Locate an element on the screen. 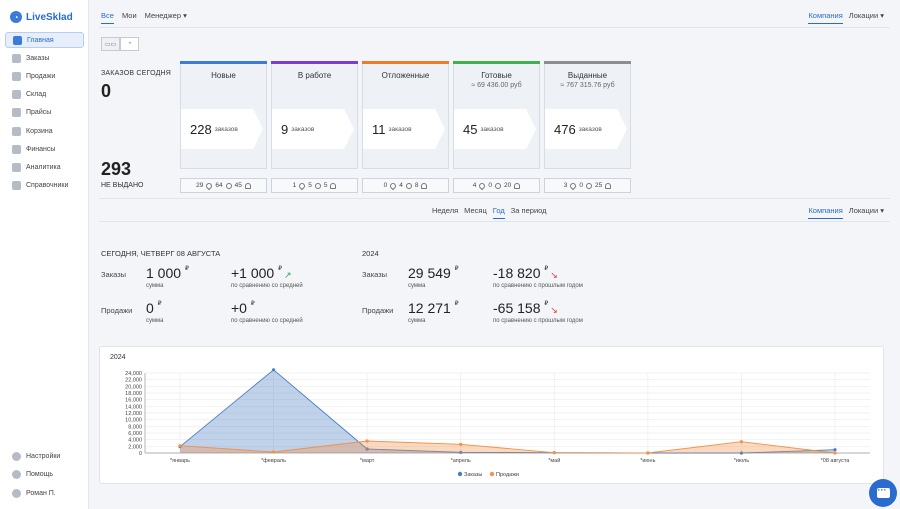 The height and width of the screenshot is (509, 900). urgent-count: 0 is located at coordinates (385, 185).